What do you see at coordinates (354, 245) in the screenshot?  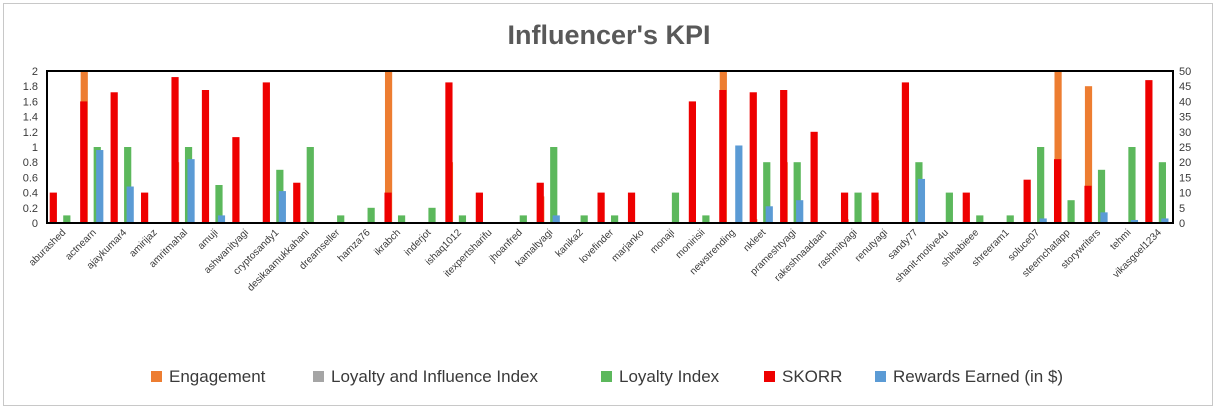 I see `x-category-label: hamza76` at bounding box center [354, 245].